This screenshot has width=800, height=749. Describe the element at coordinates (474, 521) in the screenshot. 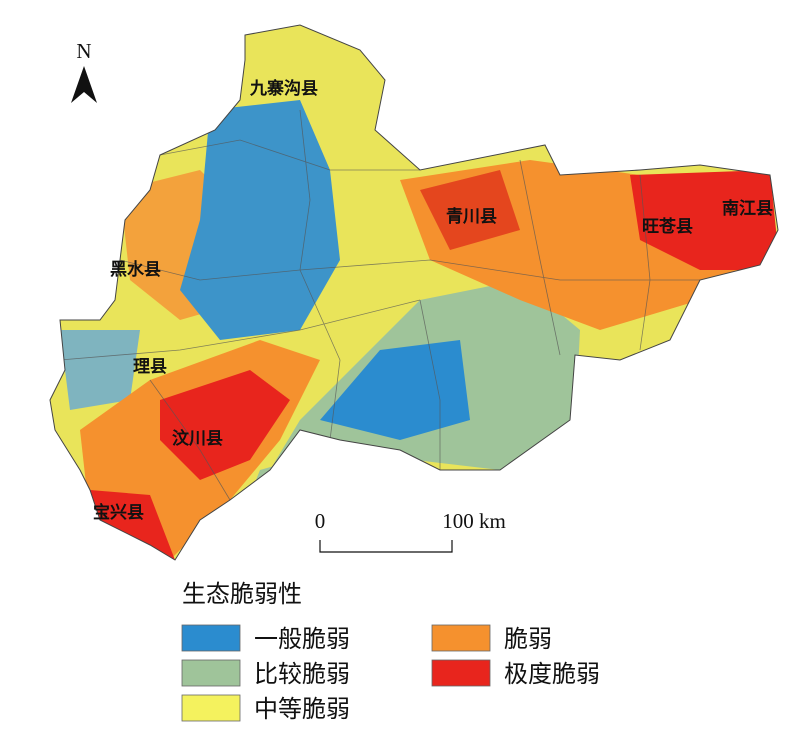

I see `scale-end: 100 km` at that location.